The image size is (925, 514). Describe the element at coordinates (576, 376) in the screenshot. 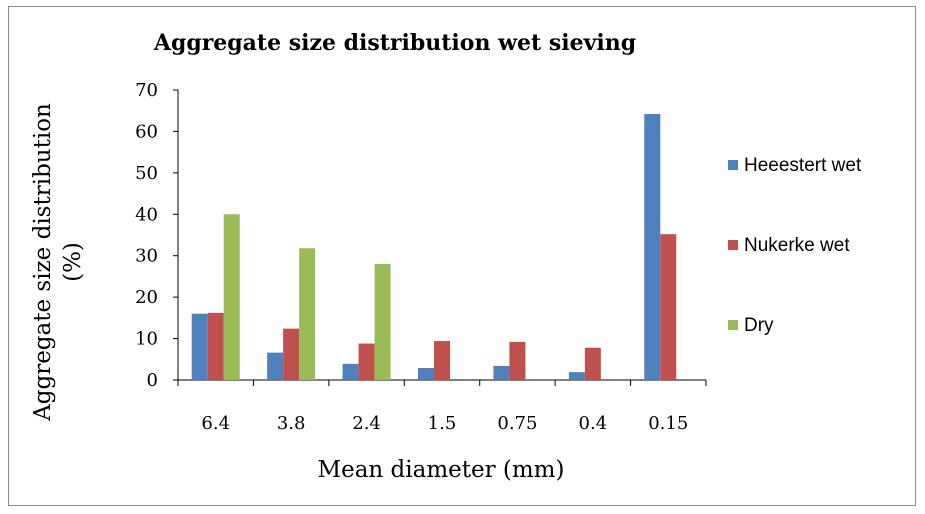

I see `bar-heeestert-wet-0.4` at that location.